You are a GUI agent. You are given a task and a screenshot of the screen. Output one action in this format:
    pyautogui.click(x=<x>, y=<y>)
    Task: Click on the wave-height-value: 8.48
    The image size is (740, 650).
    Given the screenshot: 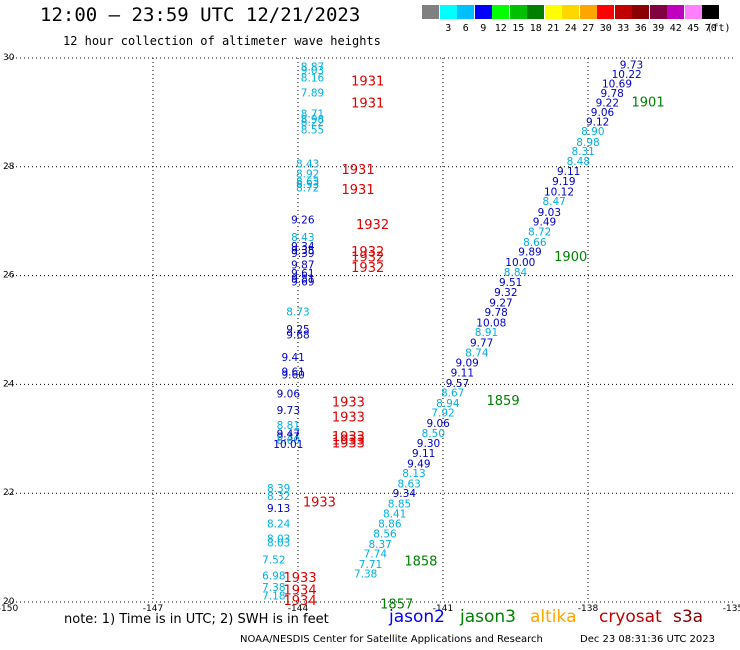 What is the action you would take?
    pyautogui.click(x=578, y=162)
    